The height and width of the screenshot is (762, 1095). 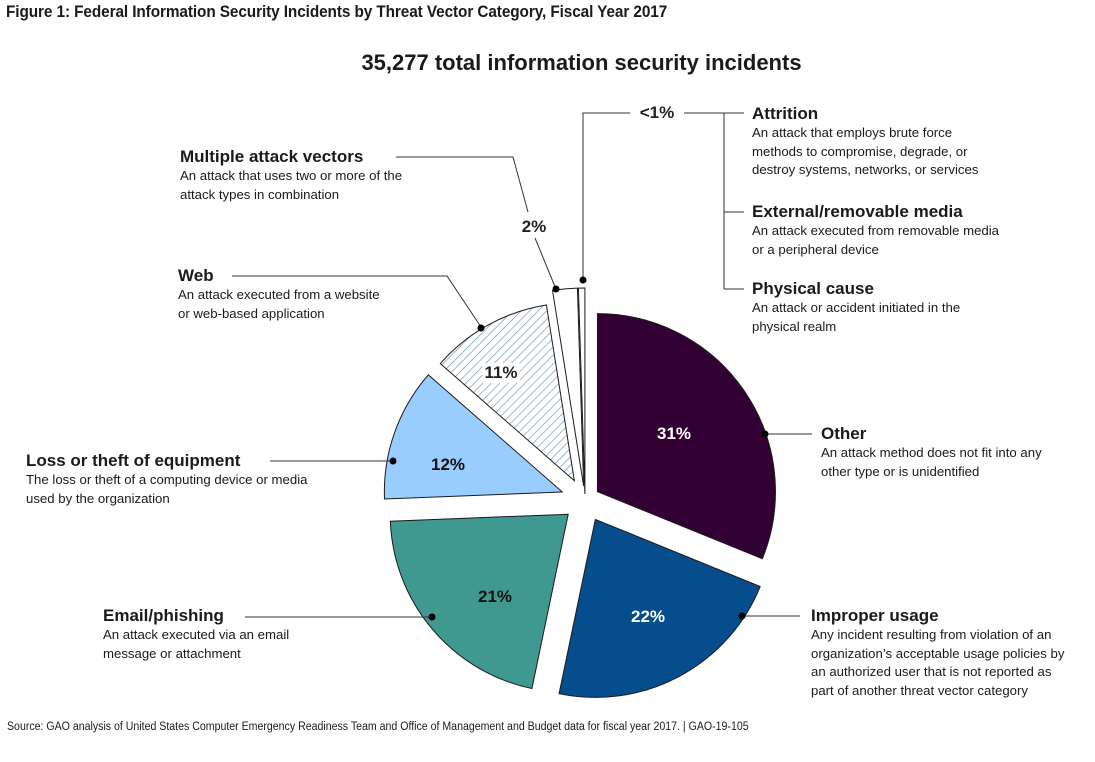 What do you see at coordinates (742, 616) in the screenshot?
I see `dot-improper` at bounding box center [742, 616].